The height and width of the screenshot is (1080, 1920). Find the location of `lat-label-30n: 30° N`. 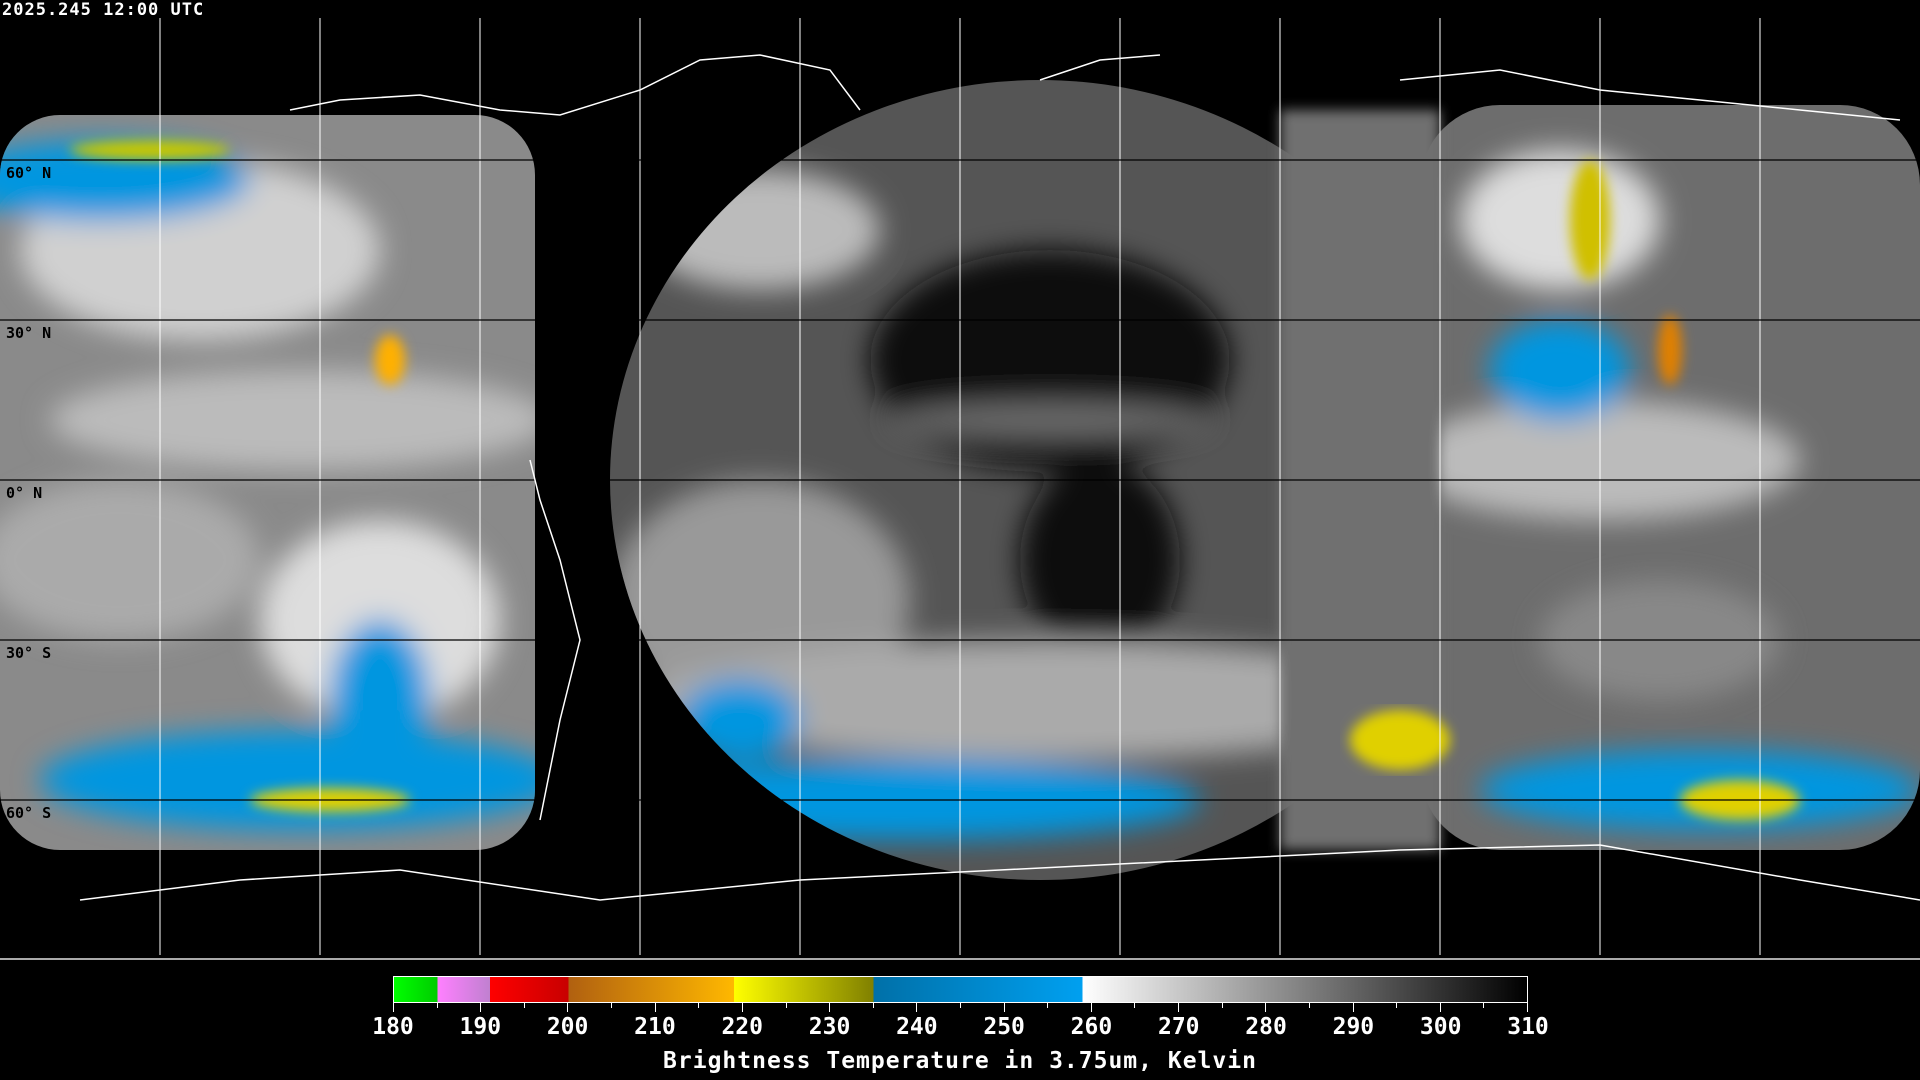

lat-label-30n: 30° N is located at coordinates (29, 333).